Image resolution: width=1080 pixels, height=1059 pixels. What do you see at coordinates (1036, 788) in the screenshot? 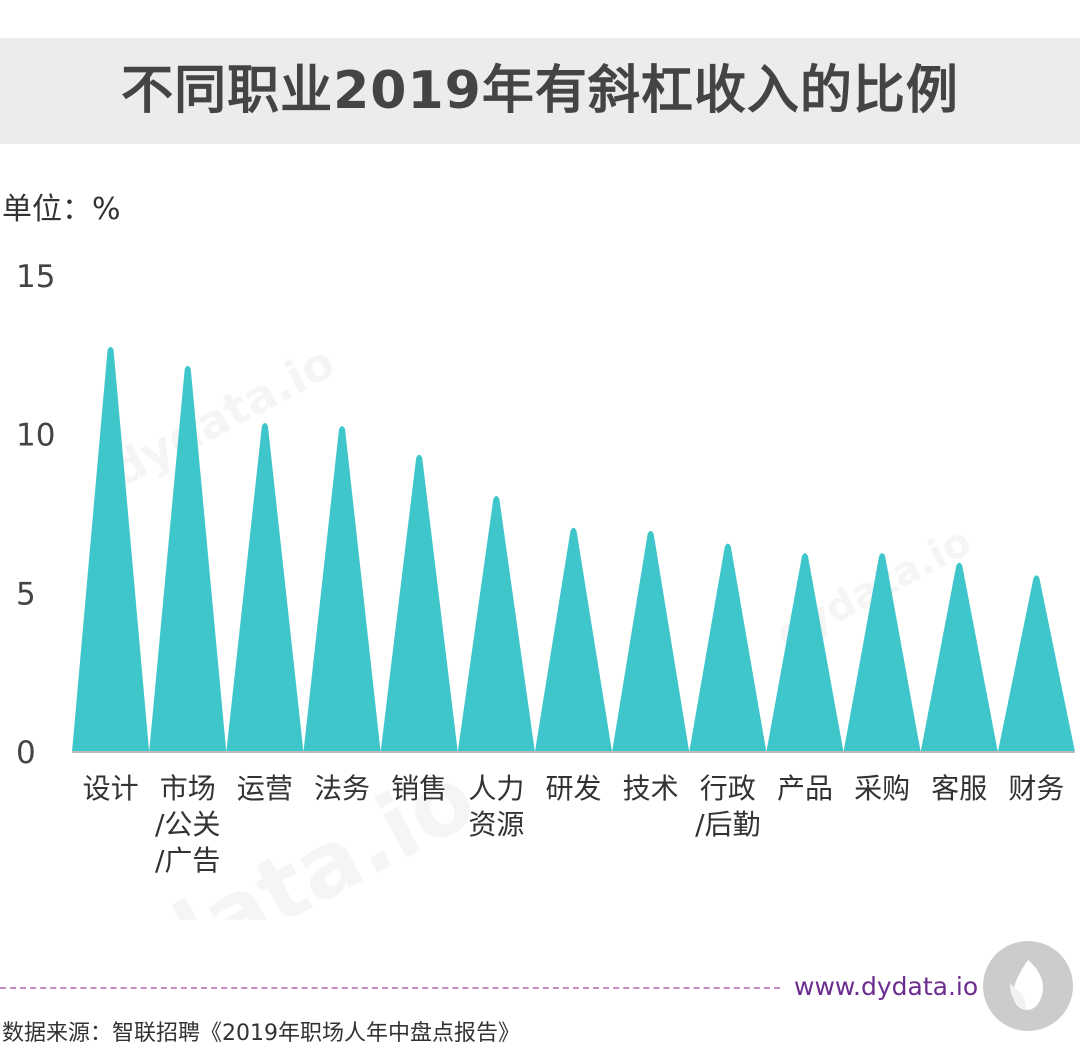
I see `x-tick-label: 财务` at bounding box center [1036, 788].